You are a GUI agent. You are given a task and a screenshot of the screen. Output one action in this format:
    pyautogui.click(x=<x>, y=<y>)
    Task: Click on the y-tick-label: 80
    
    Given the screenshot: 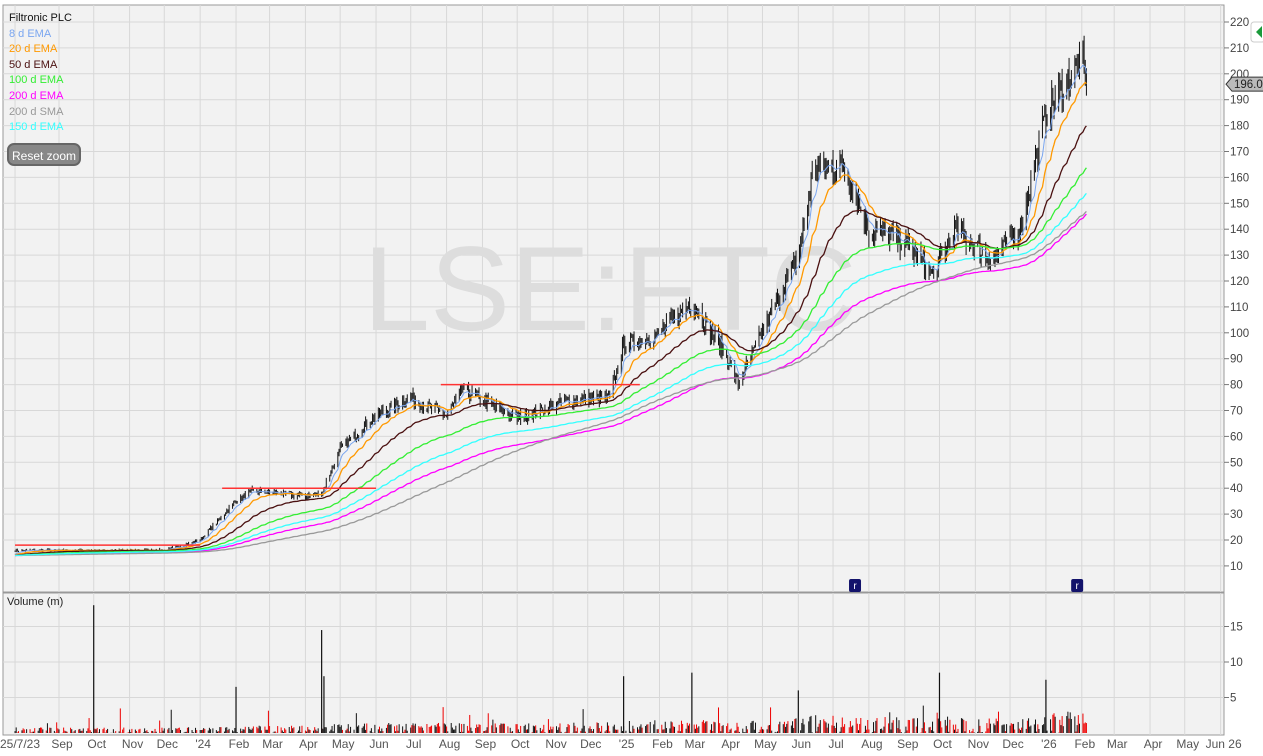 What is the action you would take?
    pyautogui.click(x=1236, y=386)
    